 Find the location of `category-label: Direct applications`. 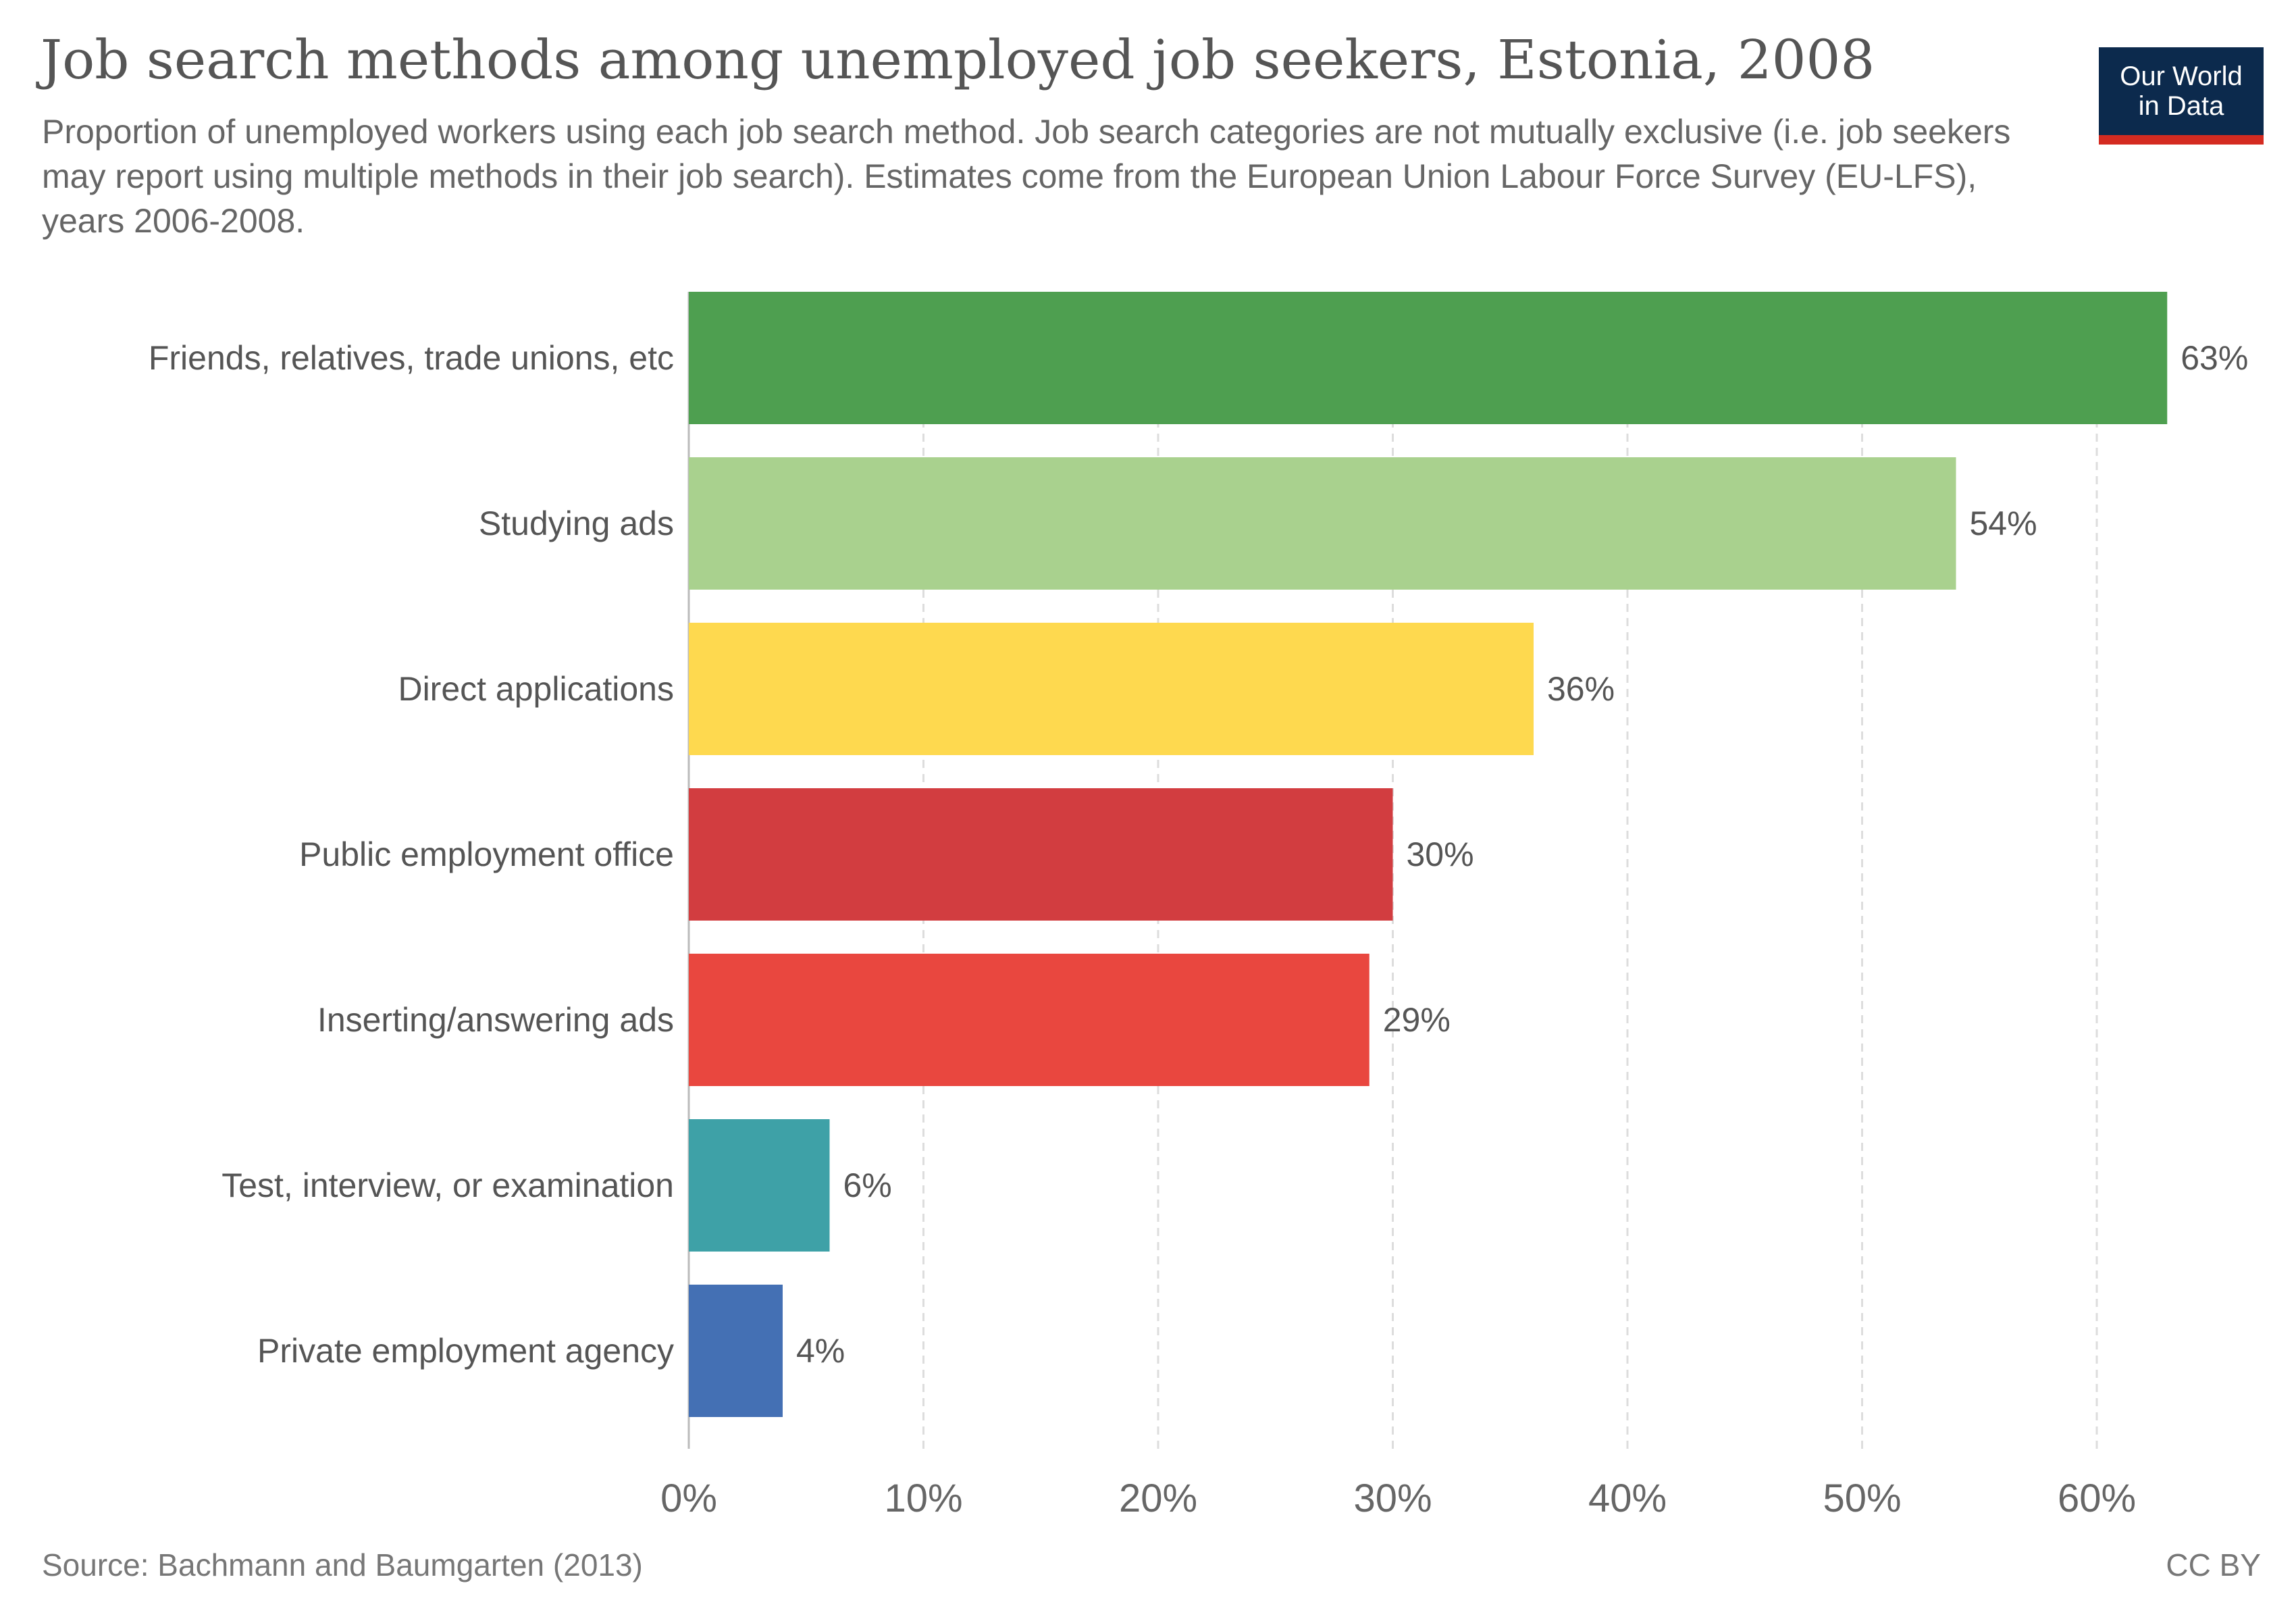

category-label: Direct applications is located at coordinates (536, 689).